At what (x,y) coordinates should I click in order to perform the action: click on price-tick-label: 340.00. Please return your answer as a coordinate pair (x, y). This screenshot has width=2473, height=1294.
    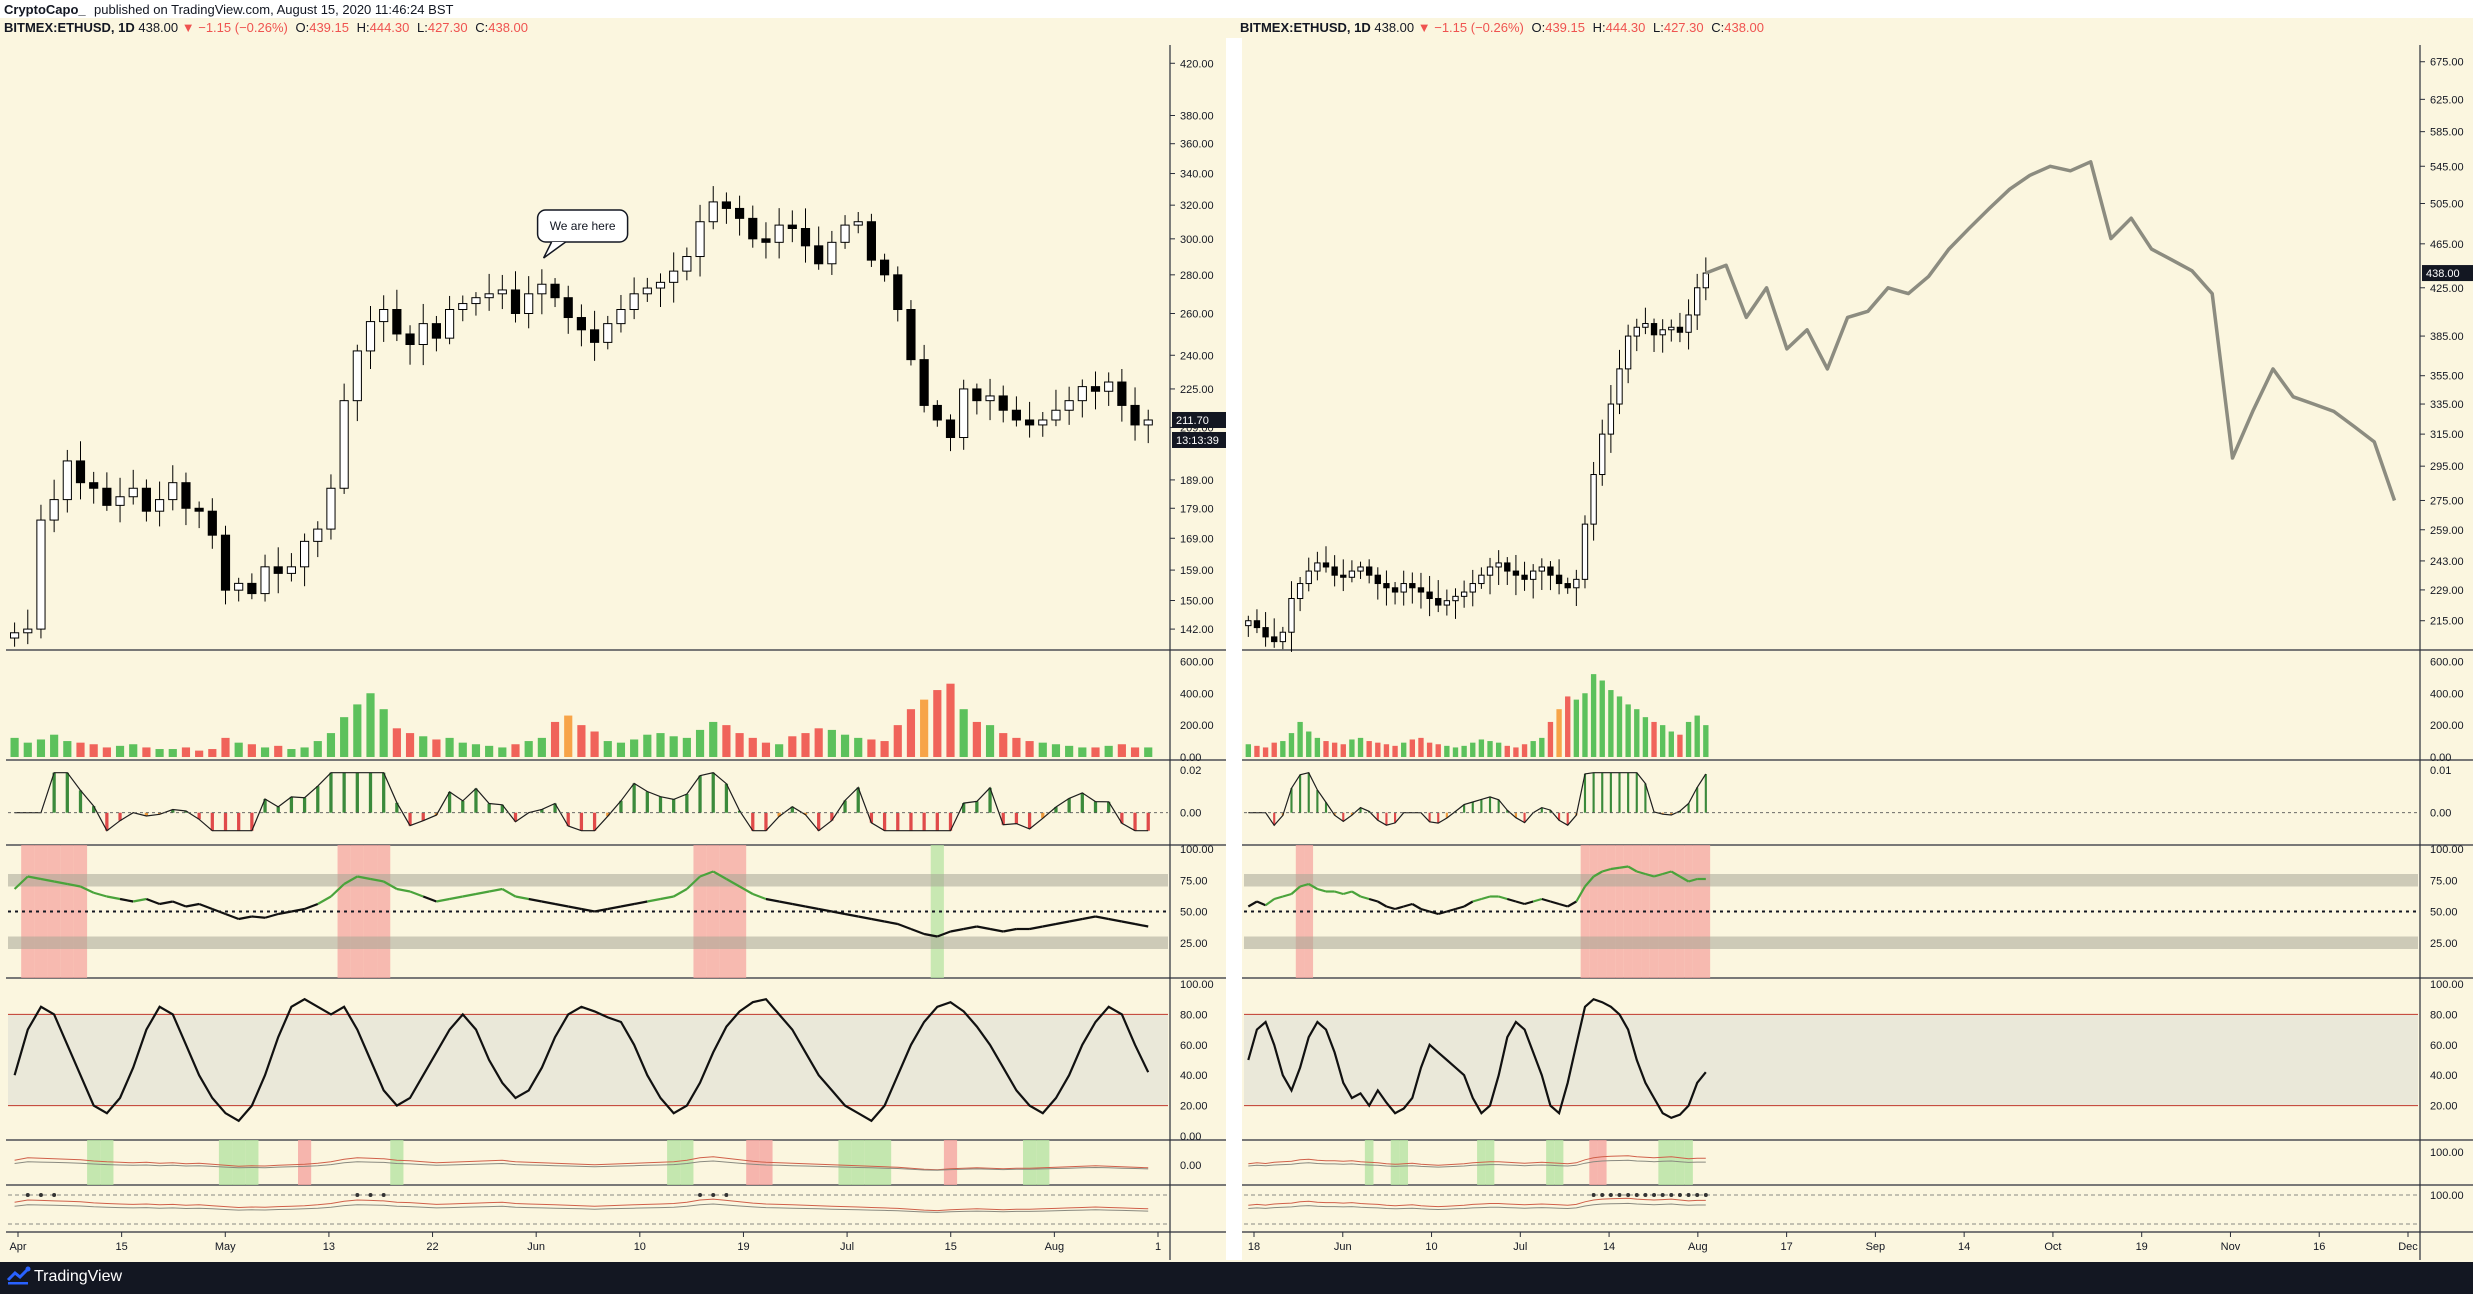
    Looking at the image, I should click on (1197, 175).